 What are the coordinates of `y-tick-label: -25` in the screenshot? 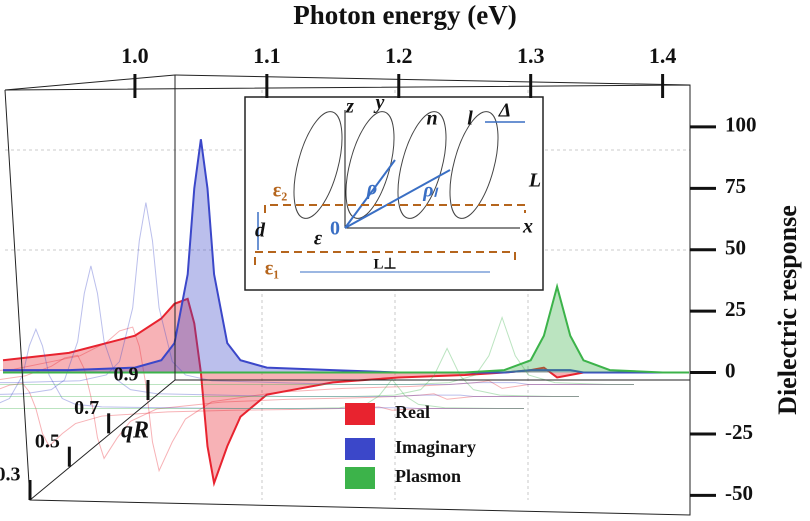 It's located at (739, 432).